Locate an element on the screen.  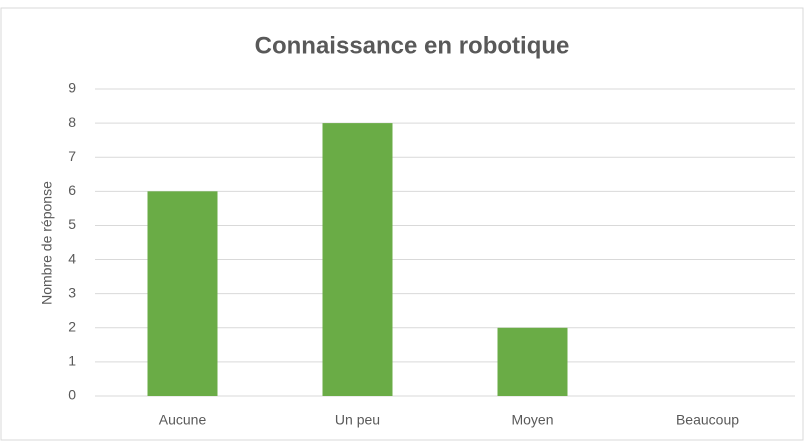
y-tick-label: 6 is located at coordinates (72, 190).